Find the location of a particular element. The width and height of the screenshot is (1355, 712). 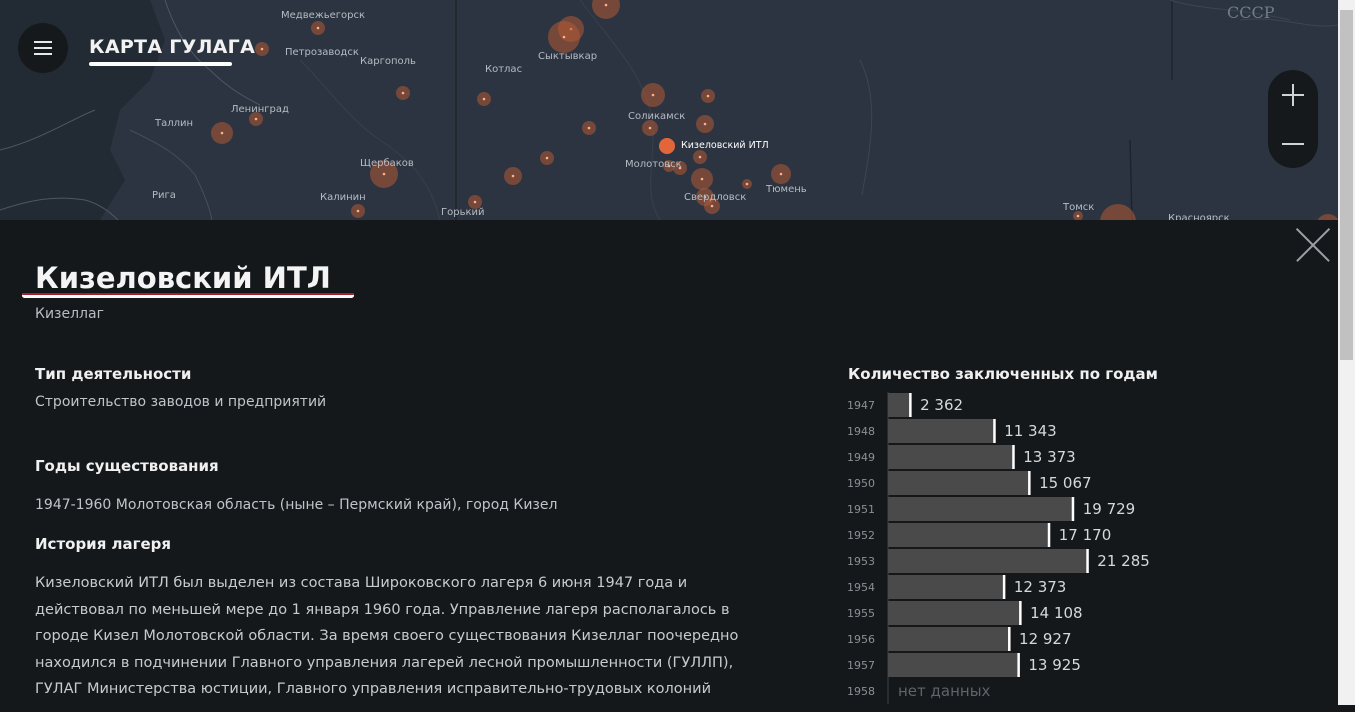

history-heading: История лагеря is located at coordinates (103, 544).